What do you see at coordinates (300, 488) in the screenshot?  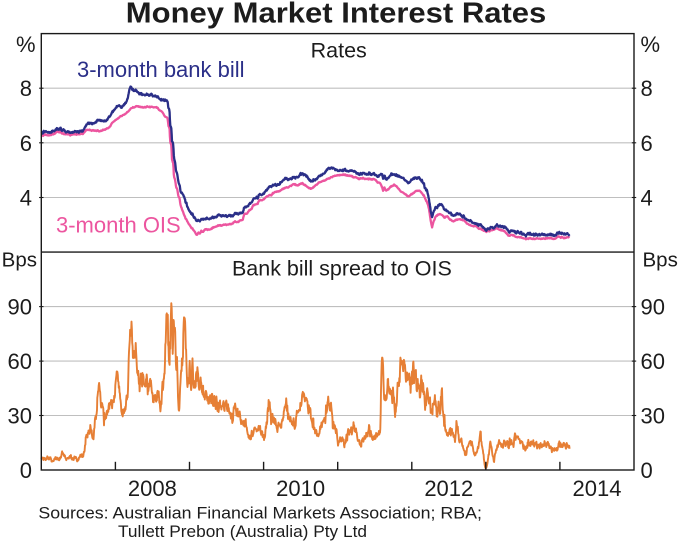 I see `svg-text: 2010` at bounding box center [300, 488].